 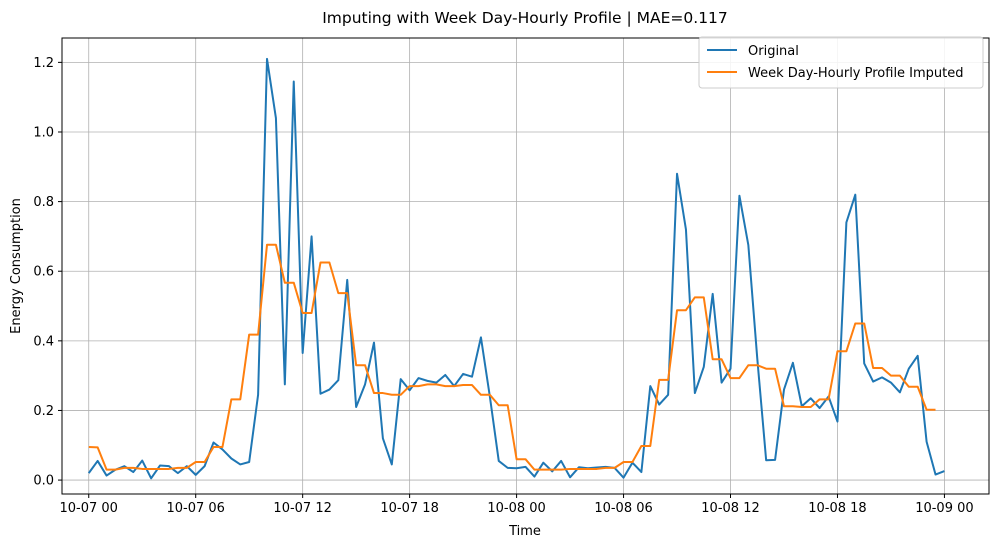 What do you see at coordinates (524, 531) in the screenshot?
I see `x-axis-label: Time` at bounding box center [524, 531].